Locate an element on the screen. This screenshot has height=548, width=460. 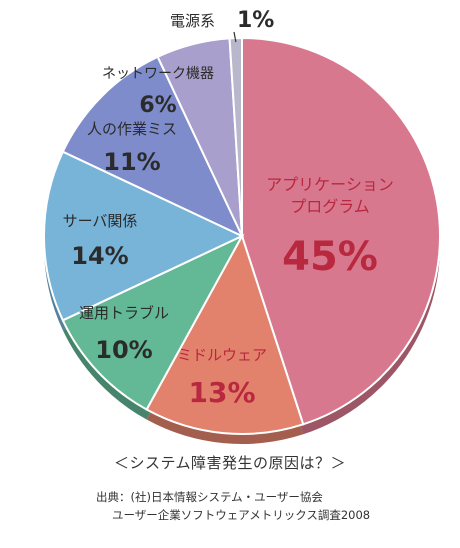
slice-label: ネットワーク機器 is located at coordinates (158, 74).